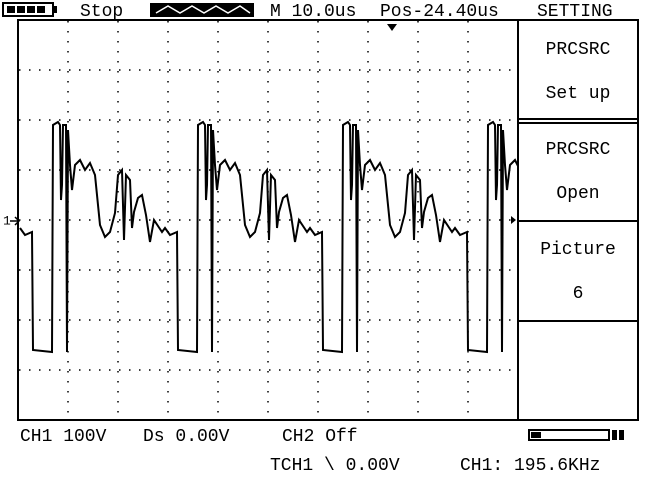 The width and height of the screenshot is (648, 484). I want to click on menu-item: PRCSRC Open, so click(578, 172).